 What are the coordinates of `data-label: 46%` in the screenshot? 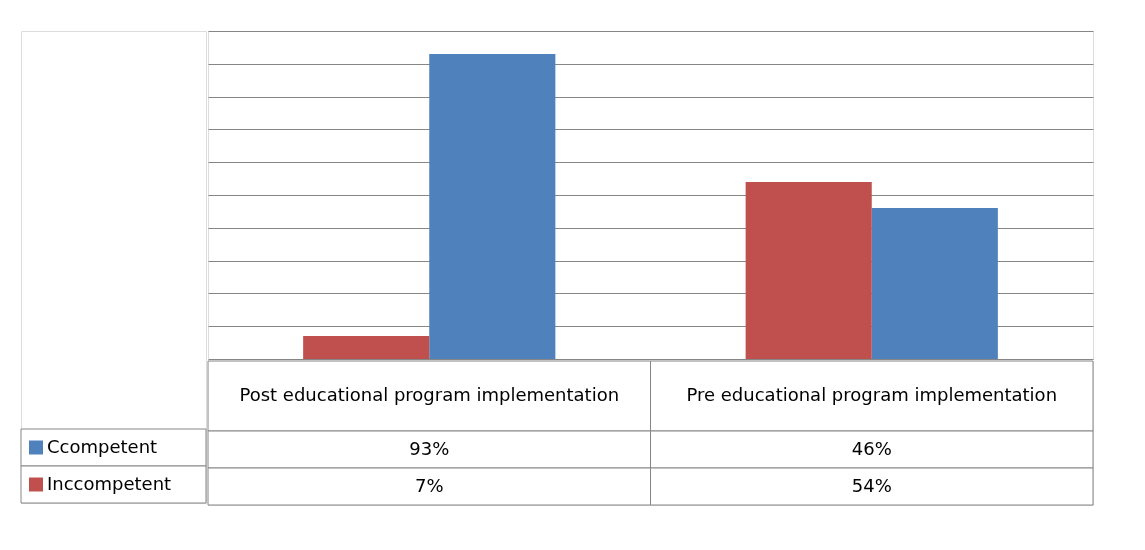 It's located at (871, 448).